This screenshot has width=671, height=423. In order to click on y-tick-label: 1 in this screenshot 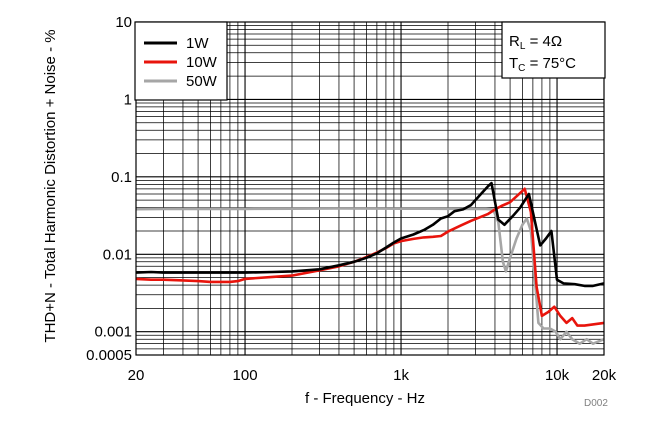, I will do `click(128, 99)`.